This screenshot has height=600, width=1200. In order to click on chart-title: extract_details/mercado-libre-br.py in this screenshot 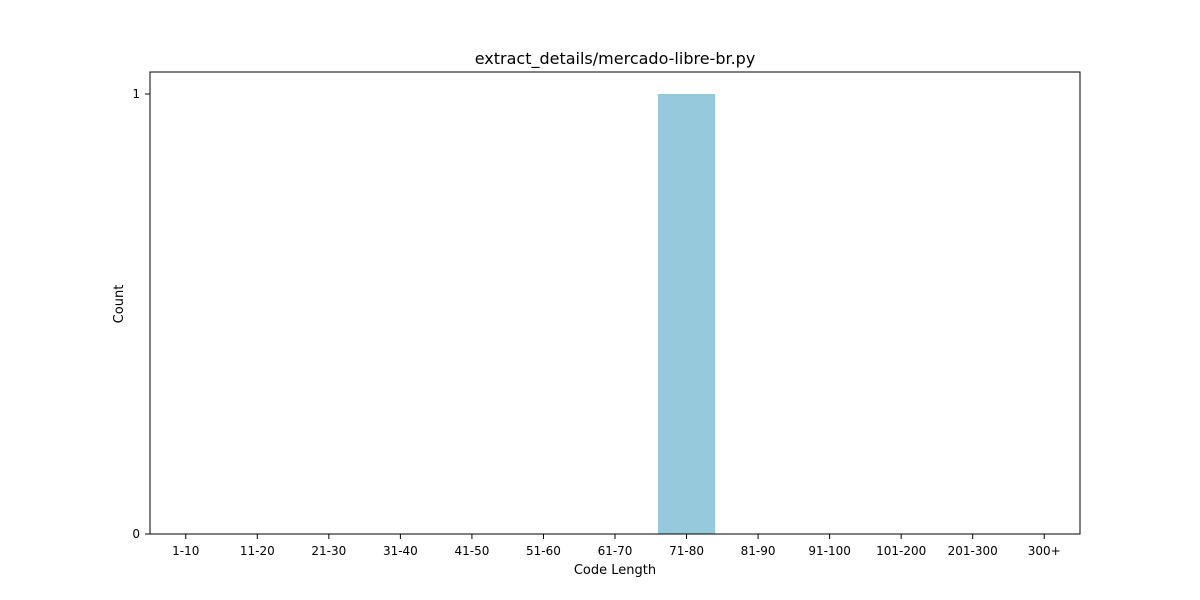, I will do `click(615, 59)`.